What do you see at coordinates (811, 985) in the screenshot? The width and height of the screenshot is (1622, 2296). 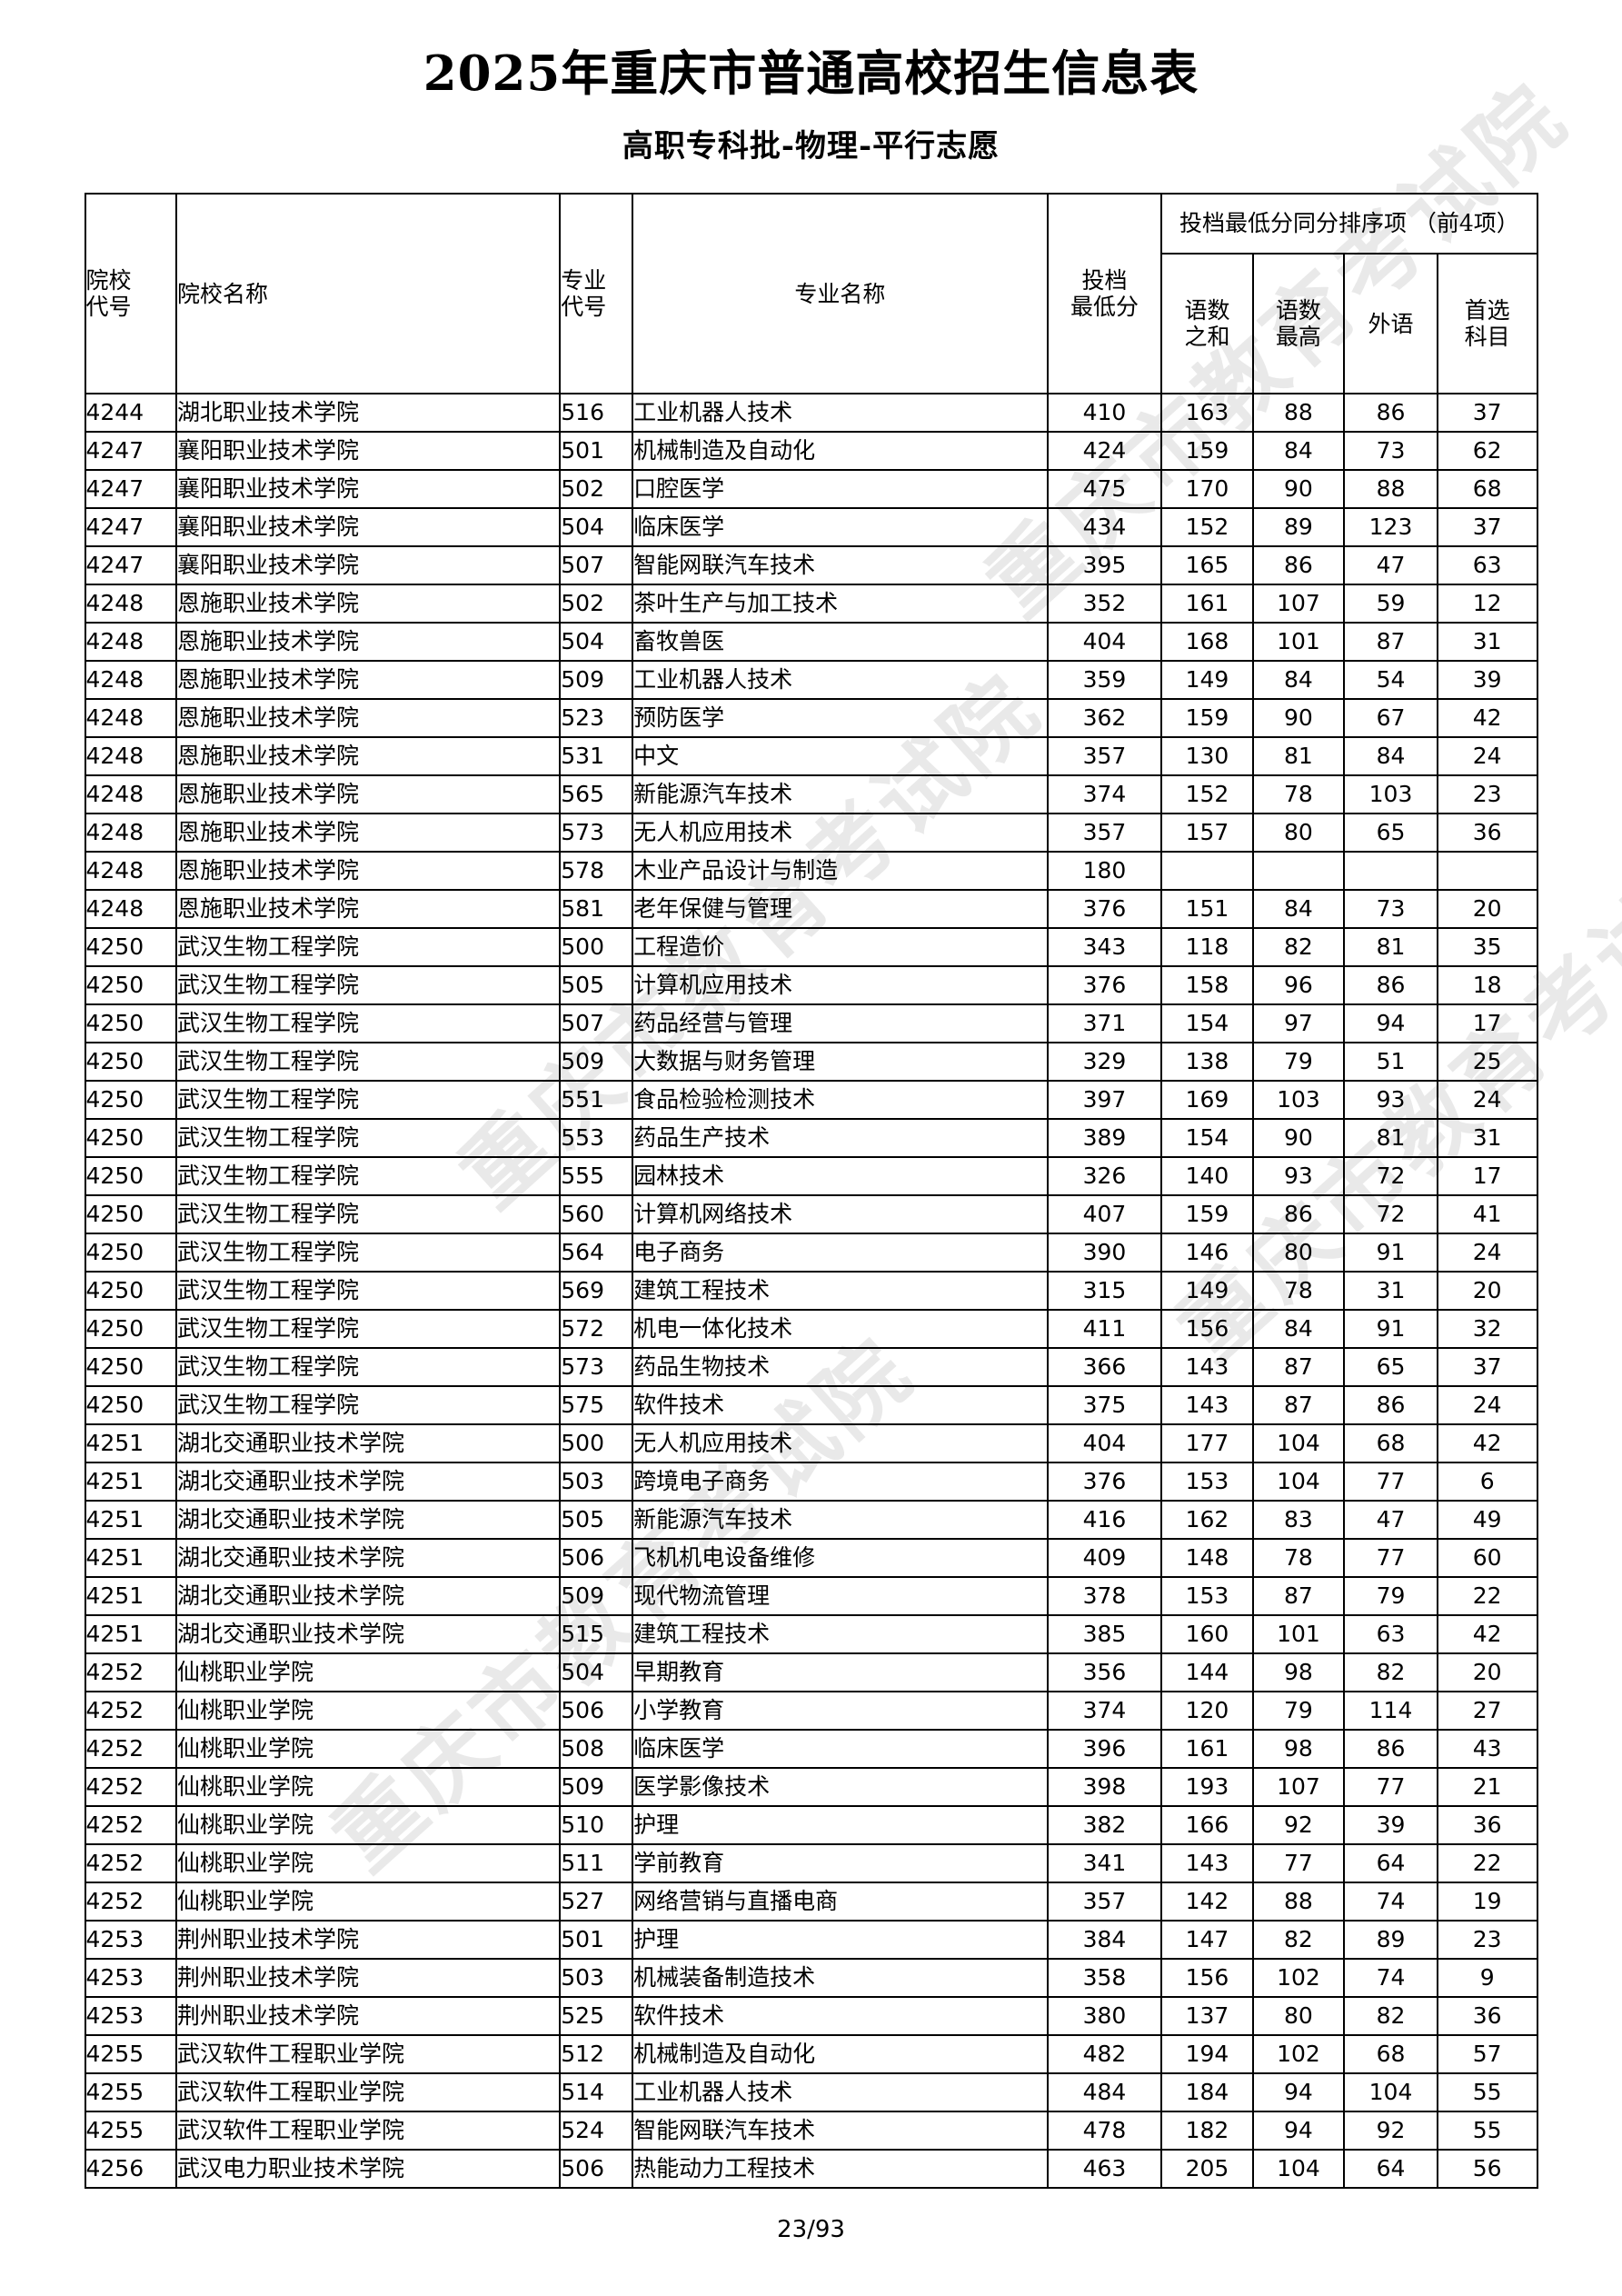 I see `table-row: 4250 武汉生物工程学院 505 计算机应用技术 376 158 96 86 18` at bounding box center [811, 985].